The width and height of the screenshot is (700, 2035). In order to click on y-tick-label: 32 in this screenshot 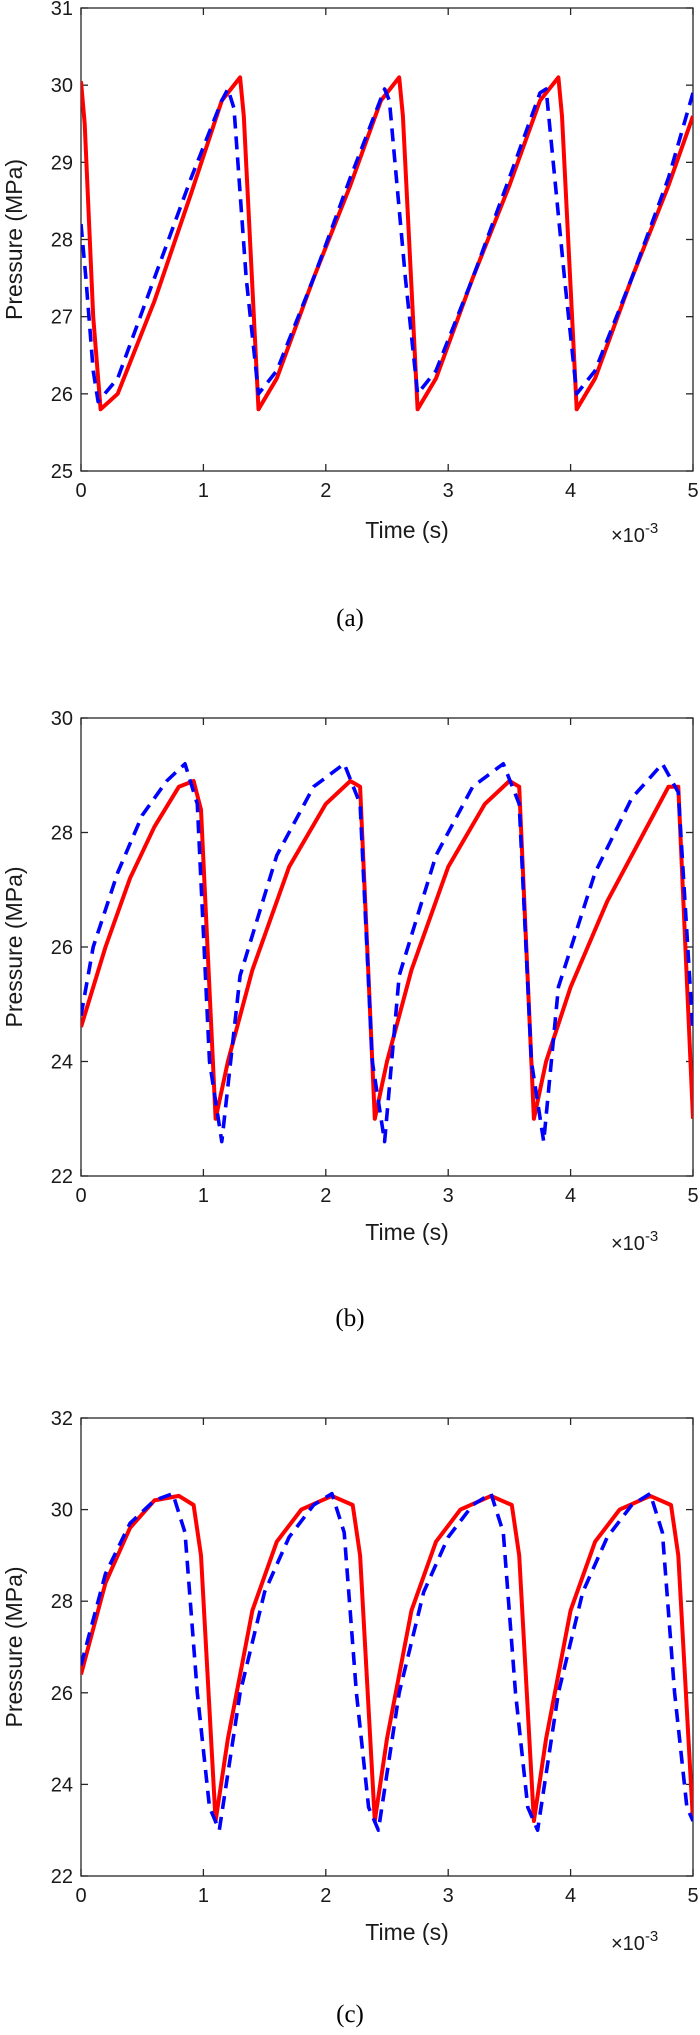, I will do `click(62, 1419)`.